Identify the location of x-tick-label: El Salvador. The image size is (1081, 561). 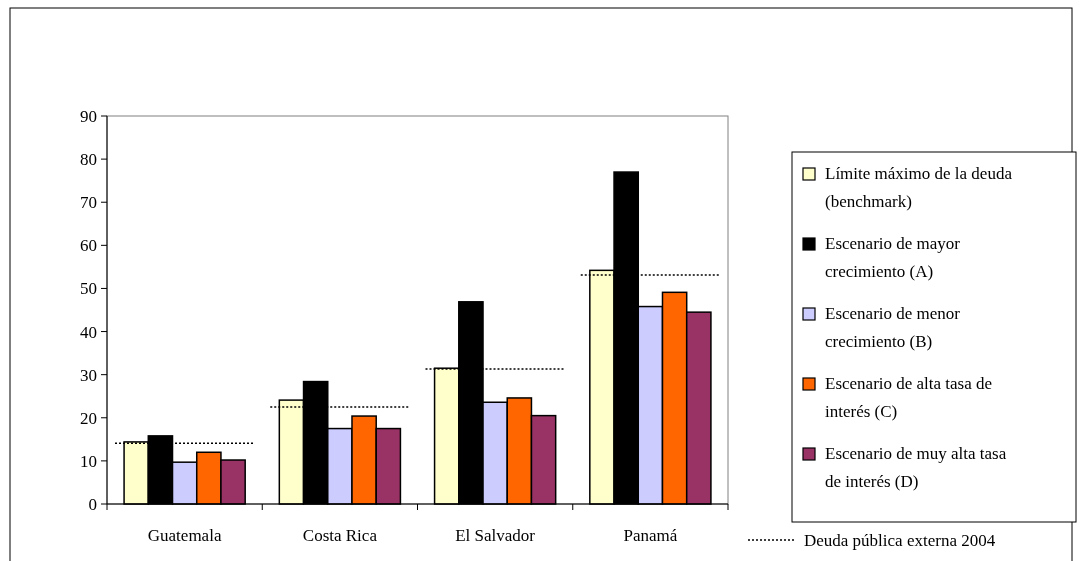
(495, 535).